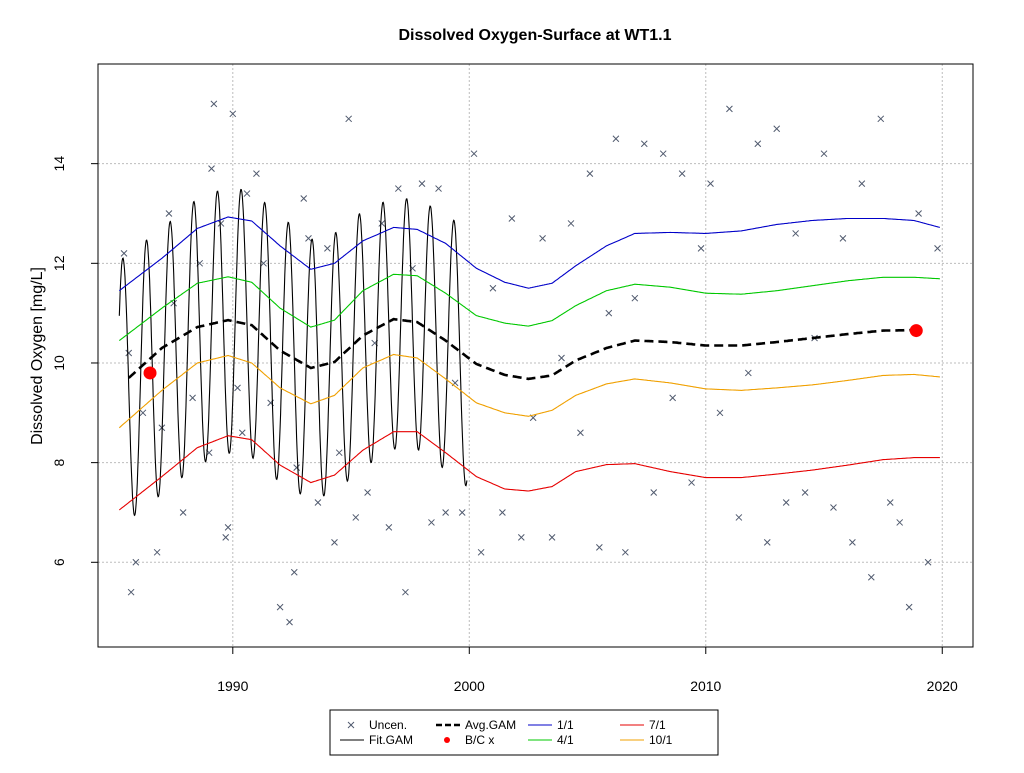 Image resolution: width=1024 pixels, height=773 pixels. What do you see at coordinates (447, 740) in the screenshot?
I see `legend-swatch` at bounding box center [447, 740].